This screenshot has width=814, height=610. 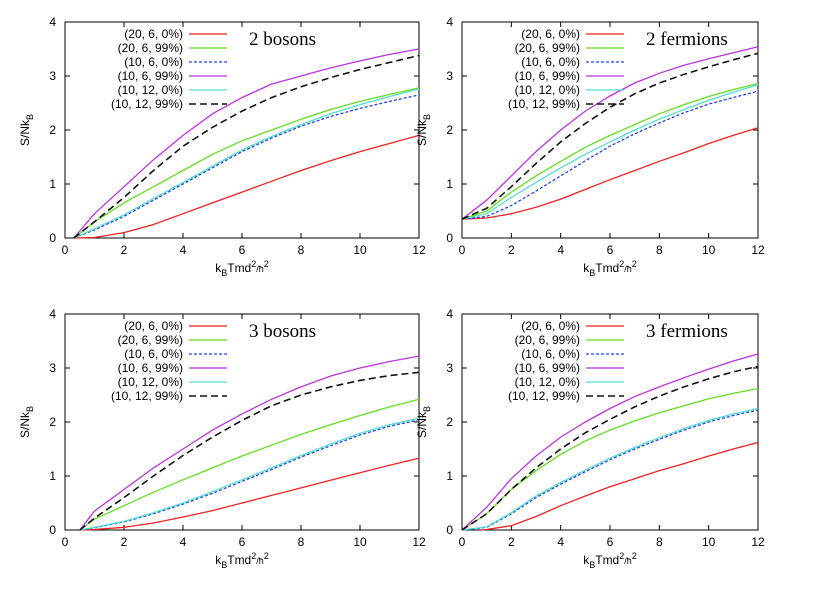 What do you see at coordinates (550, 34) in the screenshot?
I see `legend-label: (20, 6, 0%)` at bounding box center [550, 34].